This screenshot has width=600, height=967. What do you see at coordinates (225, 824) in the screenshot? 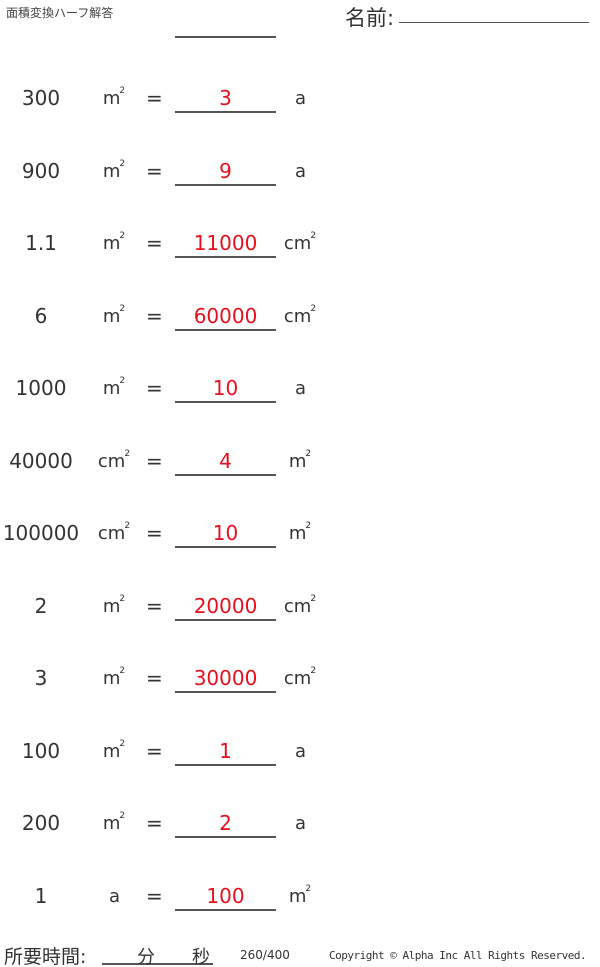
I see `answer: 2` at bounding box center [225, 824].